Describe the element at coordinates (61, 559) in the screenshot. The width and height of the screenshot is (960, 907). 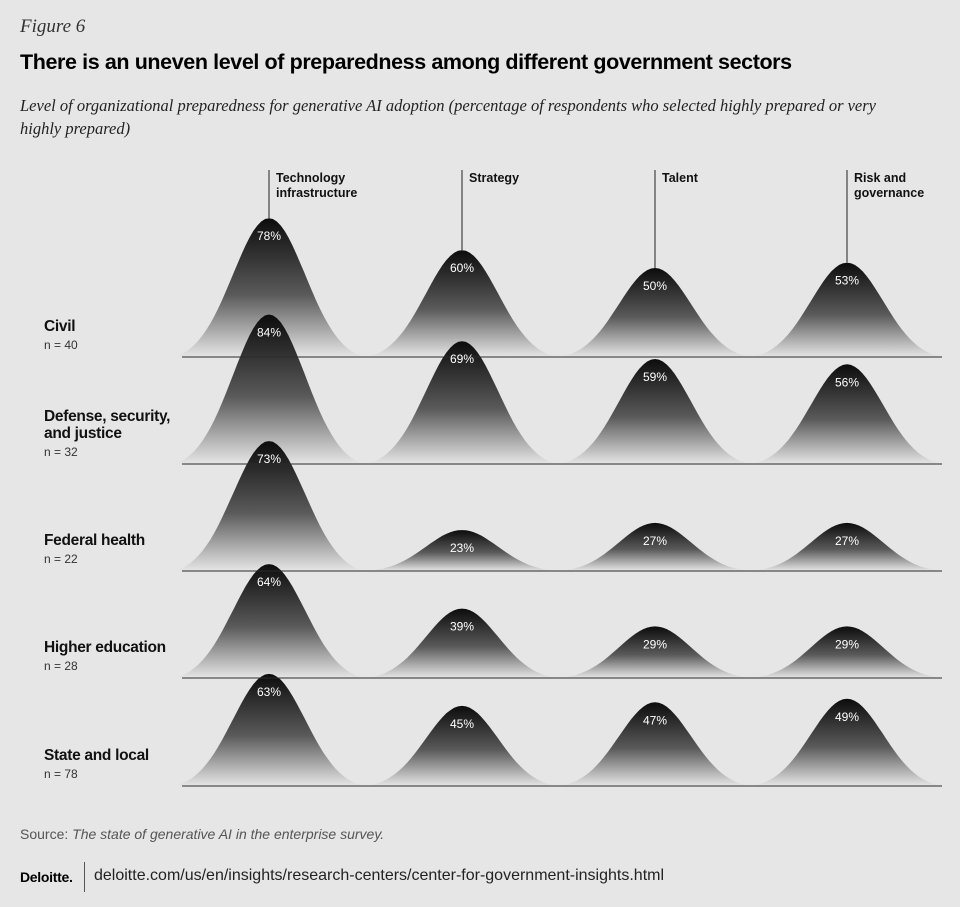
I see `row-n-2: n = 22` at that location.